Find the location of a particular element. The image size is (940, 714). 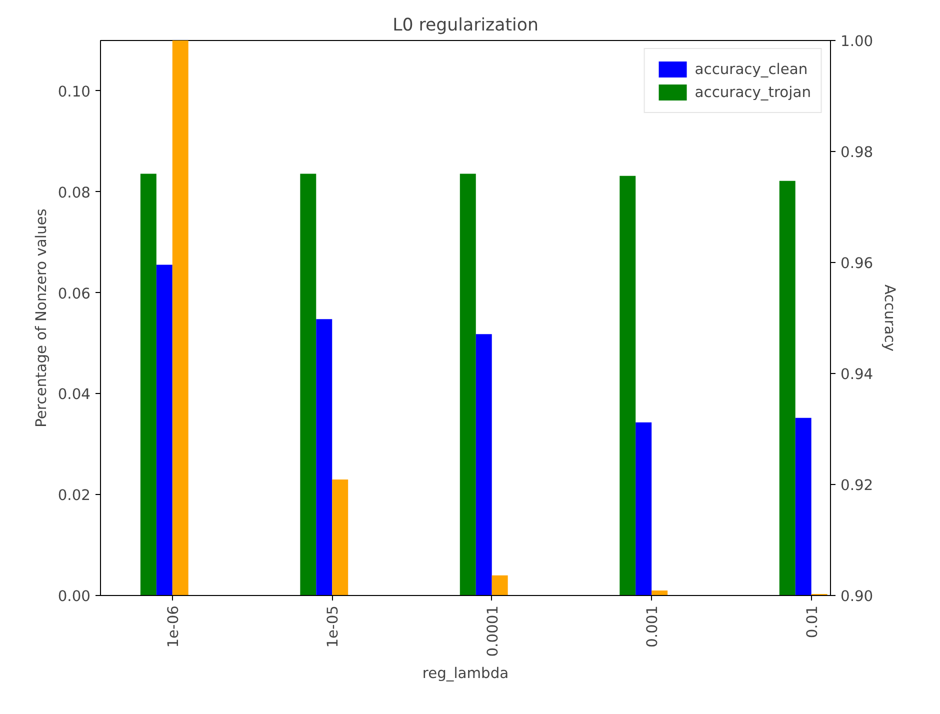

y-tick-label: 0.04 is located at coordinates (74, 395).